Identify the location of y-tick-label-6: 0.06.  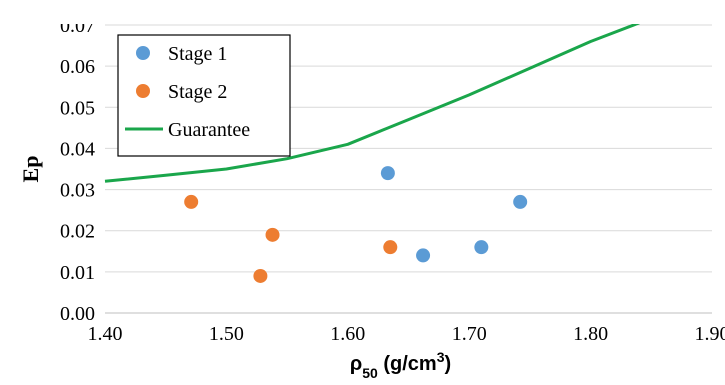
(77, 67).